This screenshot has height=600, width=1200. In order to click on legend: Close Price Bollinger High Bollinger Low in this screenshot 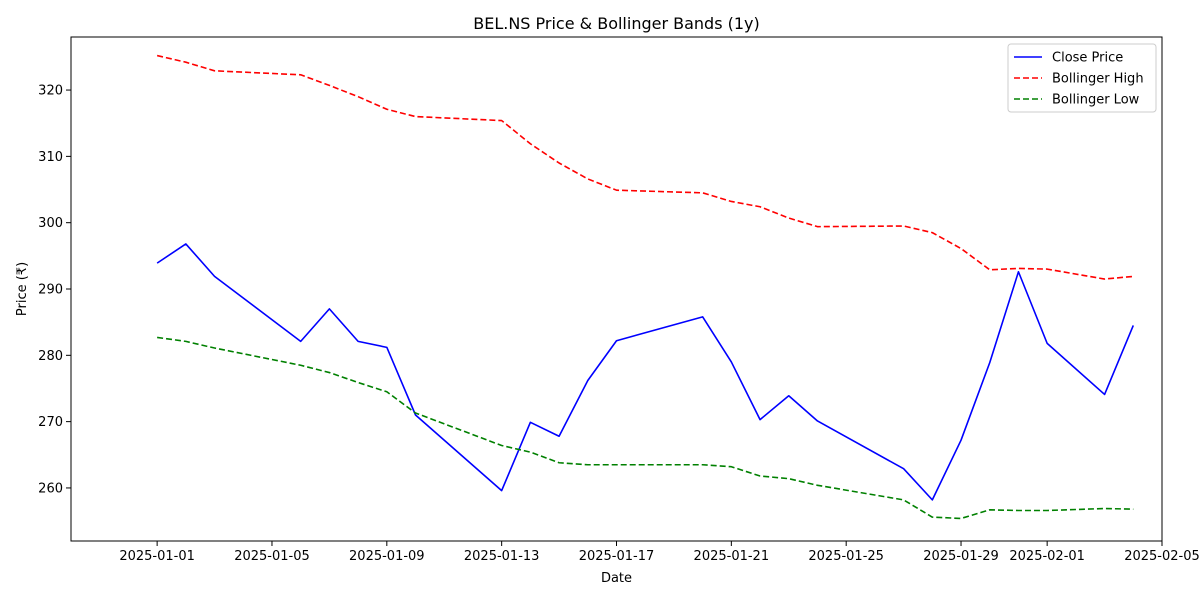, I will do `click(1082, 78)`.